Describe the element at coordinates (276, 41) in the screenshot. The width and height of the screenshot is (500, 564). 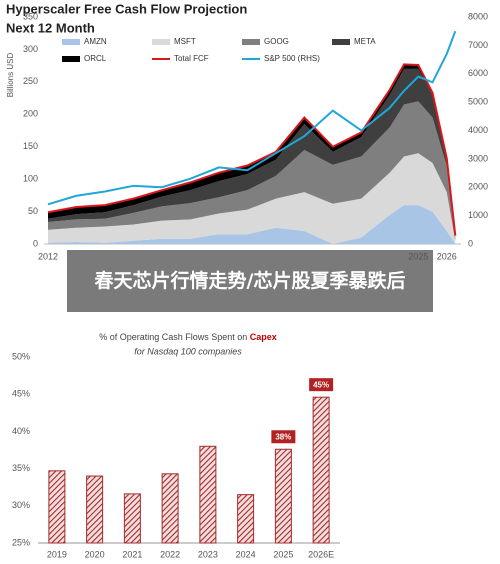
I see `legend-label: GOOG` at that location.